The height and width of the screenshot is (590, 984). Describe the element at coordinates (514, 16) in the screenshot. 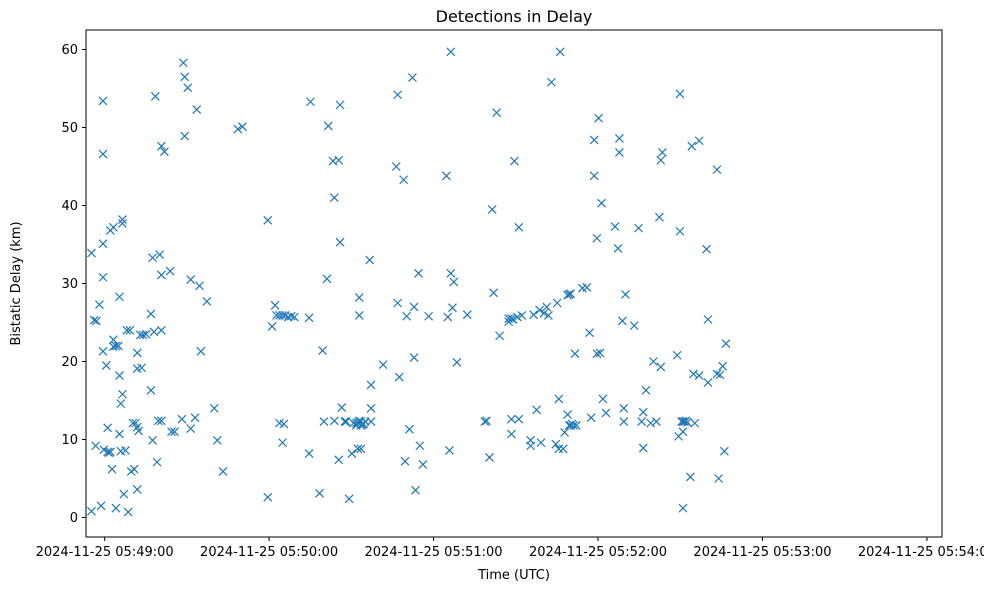

I see `chart-title: Detections in Delay` at that location.